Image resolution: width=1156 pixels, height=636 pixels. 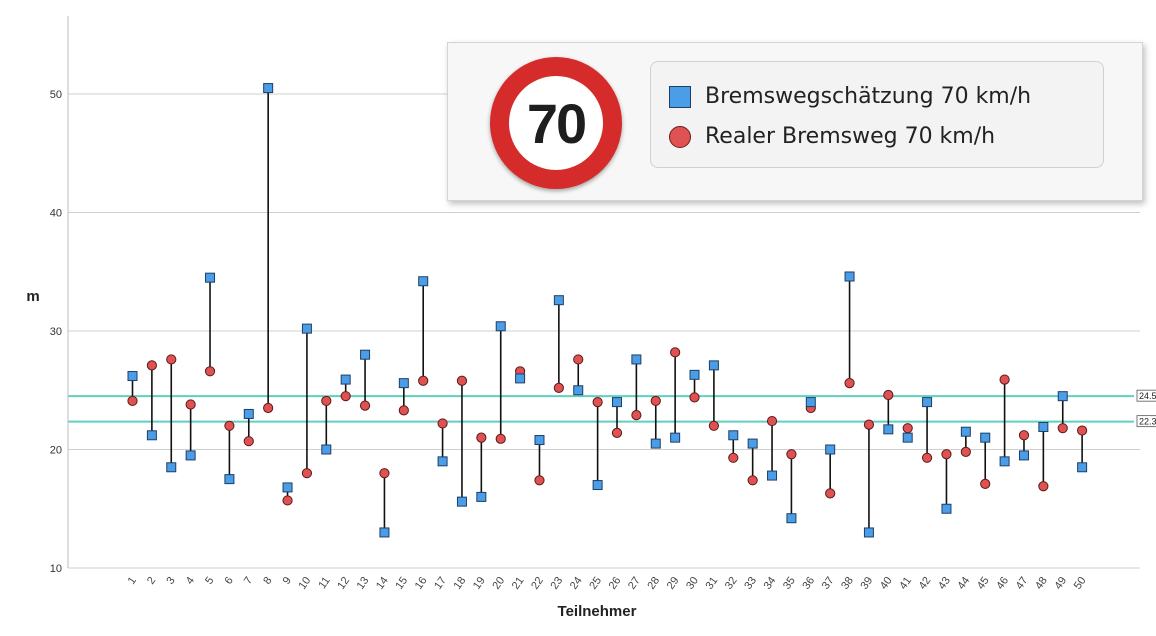 I want to click on y-axis-title: m, so click(x=32, y=296).